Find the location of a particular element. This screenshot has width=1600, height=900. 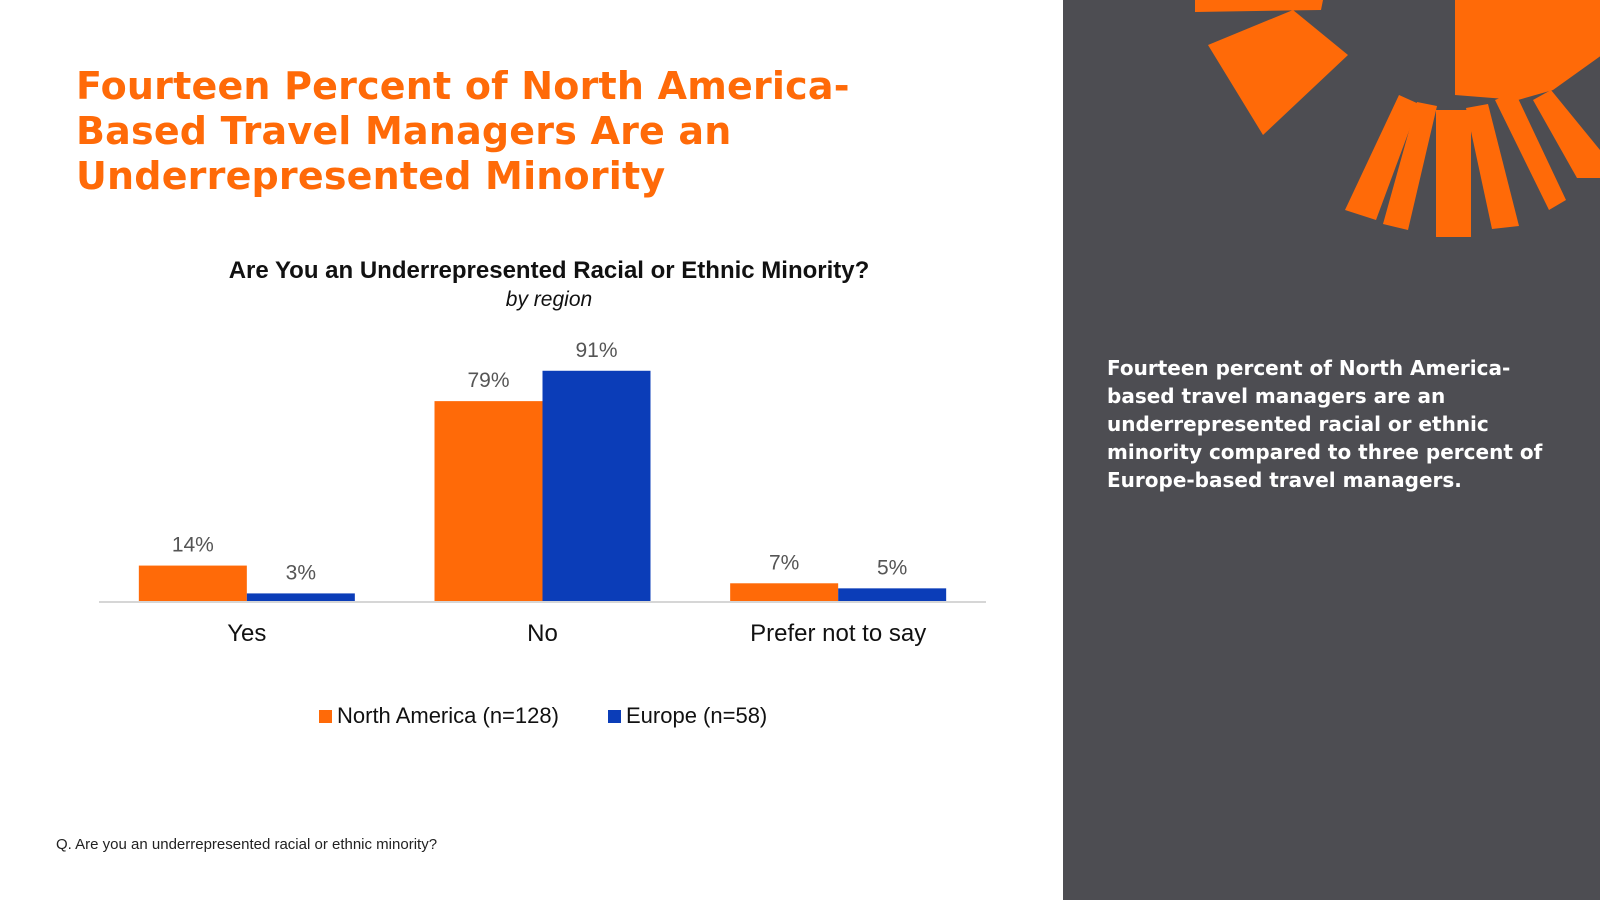

chart-subtitle: by region is located at coordinates (549, 299).